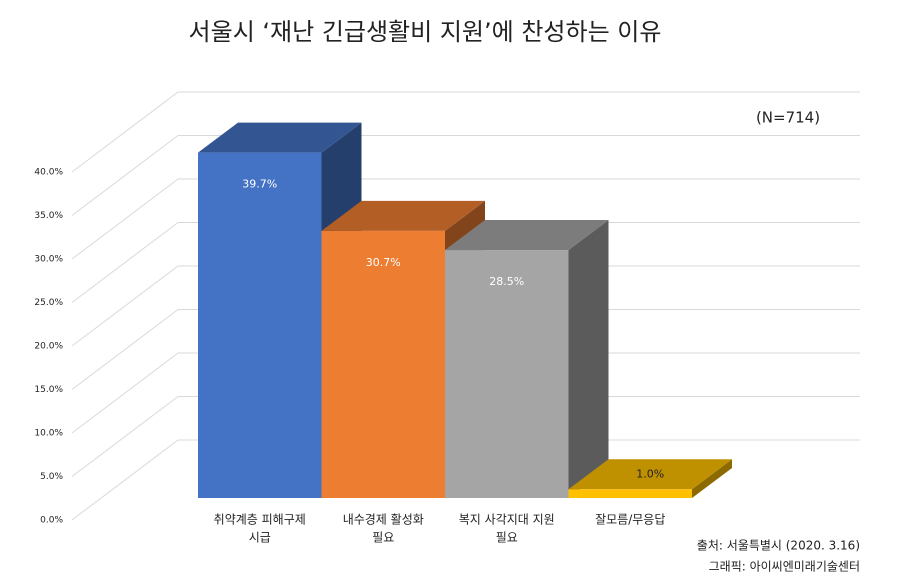 This screenshot has height=588, width=900. I want to click on source: 출처: 서울특별시 (2020. 3.16), so click(778, 546).